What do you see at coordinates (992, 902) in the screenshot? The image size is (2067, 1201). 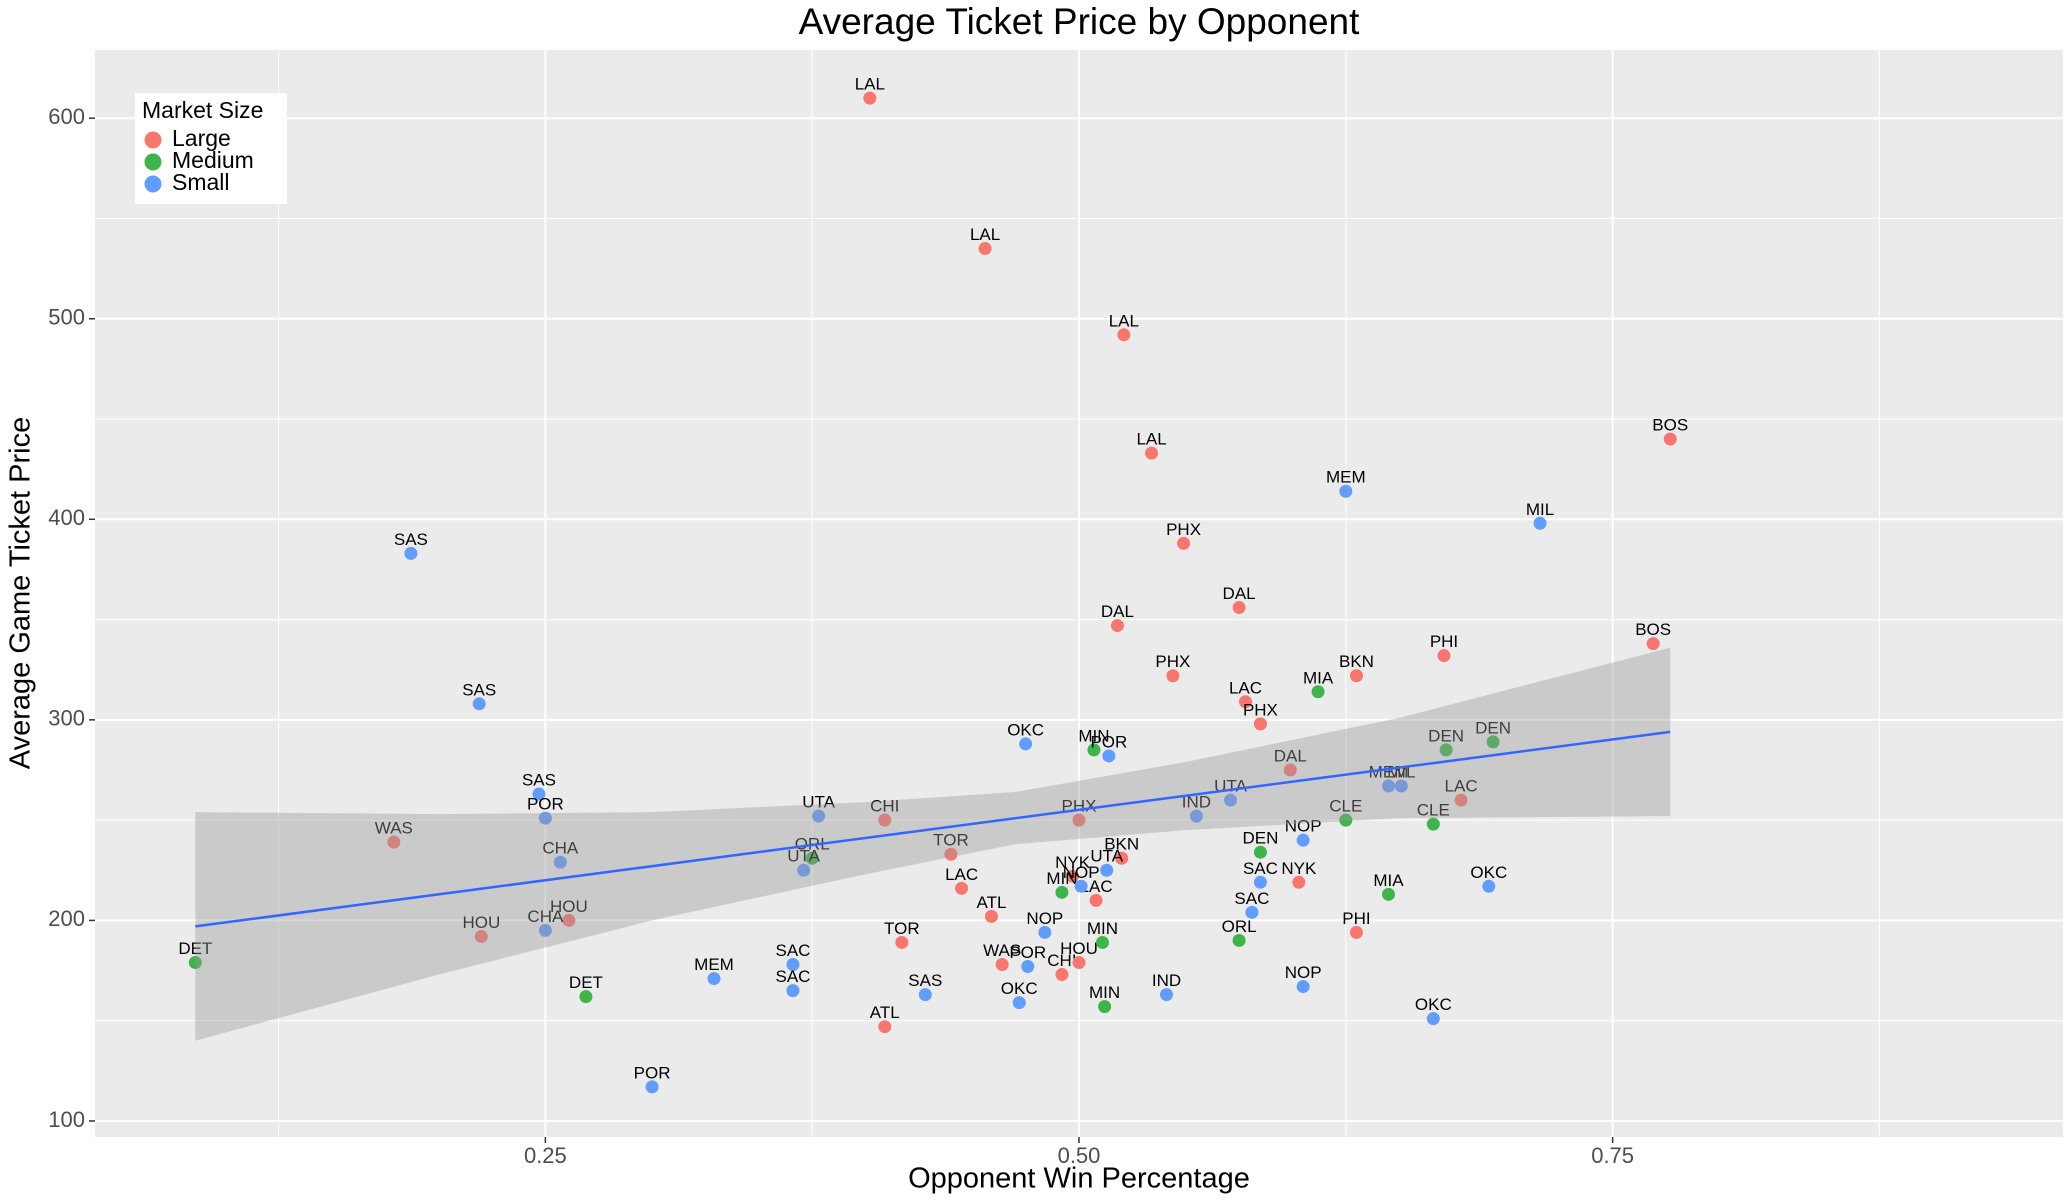 I see `point-label: ATL` at bounding box center [992, 902].